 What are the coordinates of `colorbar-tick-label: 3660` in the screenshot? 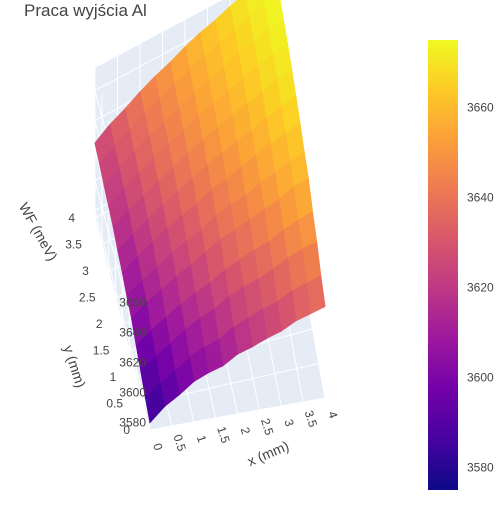 It's located at (480, 108).